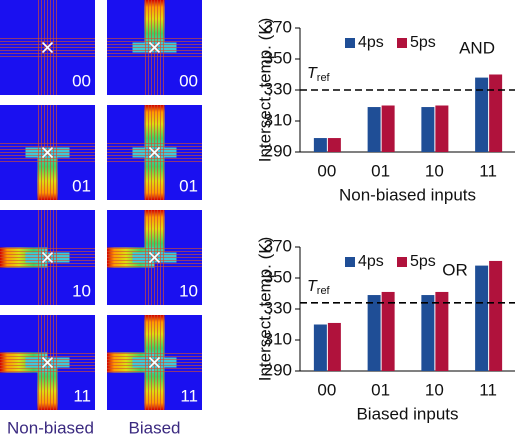 The width and height of the screenshot is (520, 438). What do you see at coordinates (407, 194) in the screenshot?
I see `x-axis-label: Non-biased inputs` at bounding box center [407, 194].